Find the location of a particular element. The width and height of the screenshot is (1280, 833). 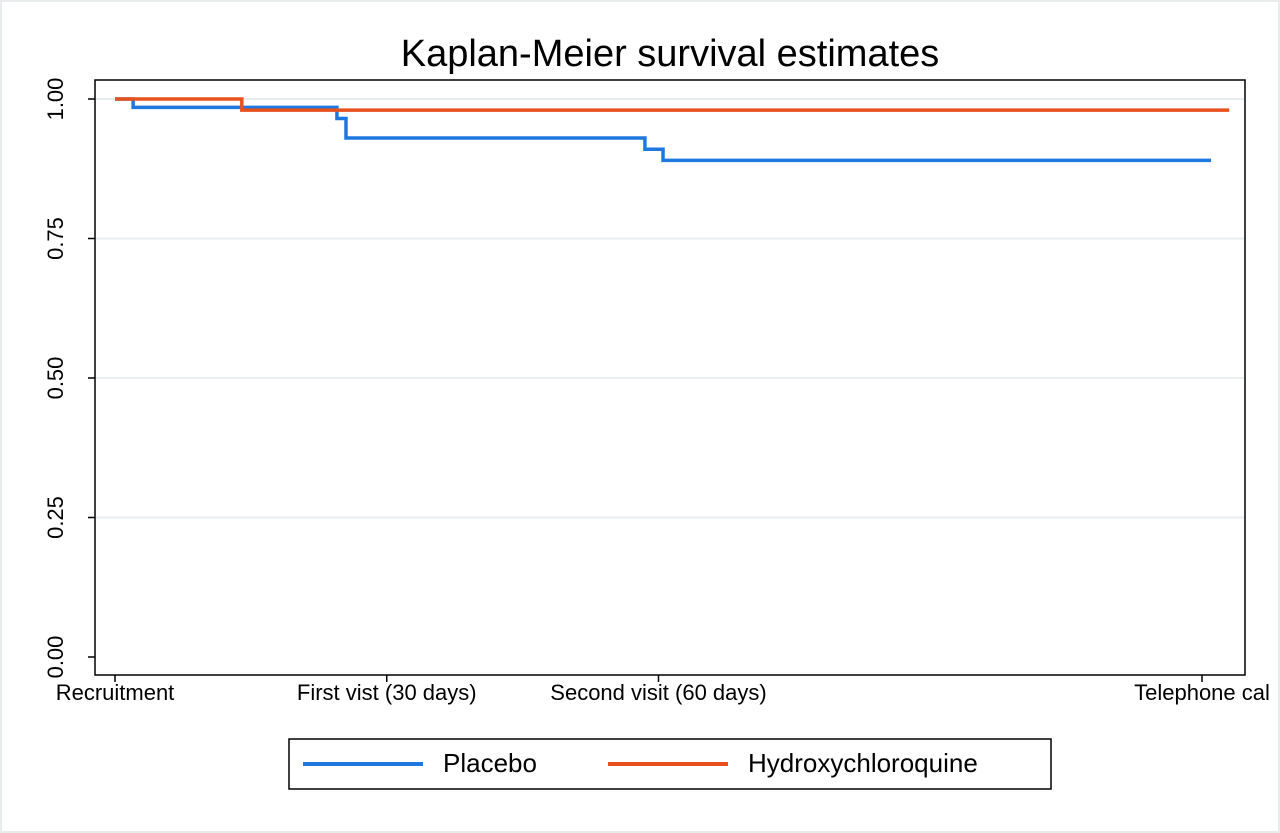

x-tick-label: Recruitment is located at coordinates (115, 692).